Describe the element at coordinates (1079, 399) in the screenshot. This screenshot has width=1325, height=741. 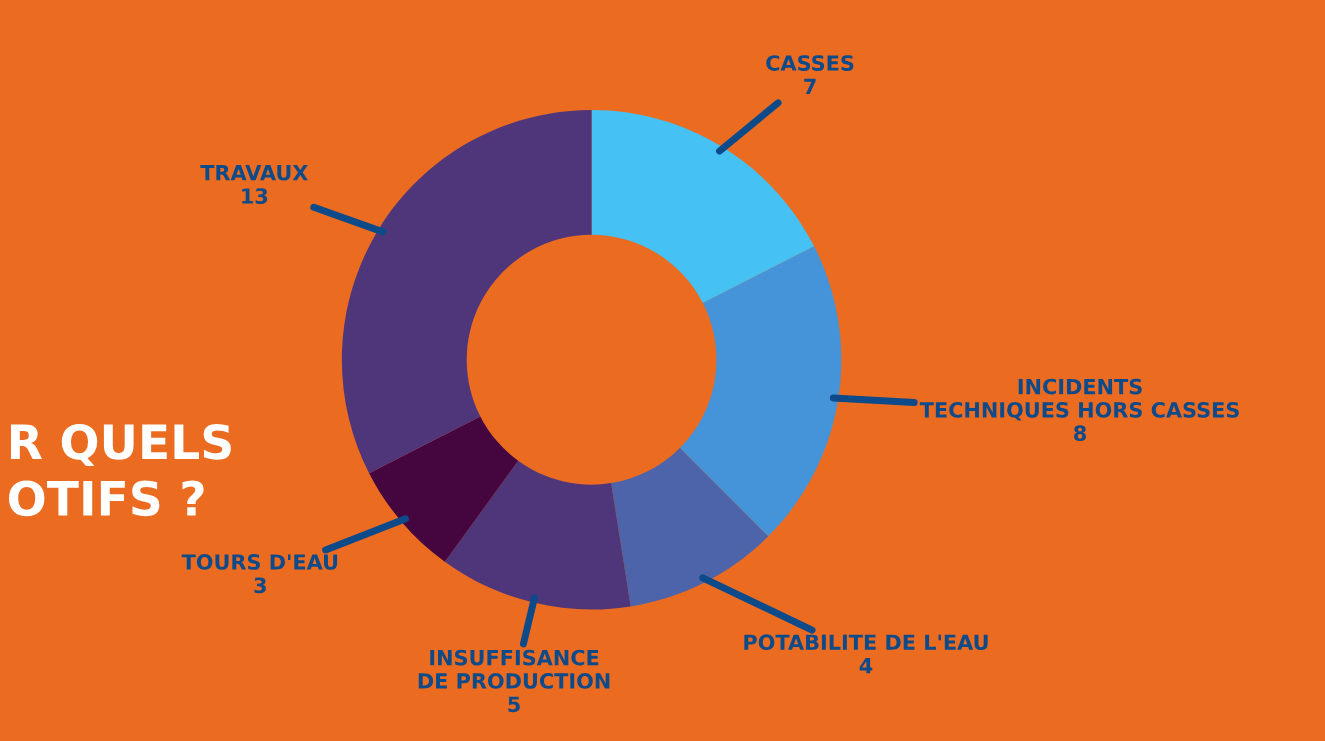
I see `slice-label: INCIDENTS TECHNIQUES HORS CASSES` at that location.